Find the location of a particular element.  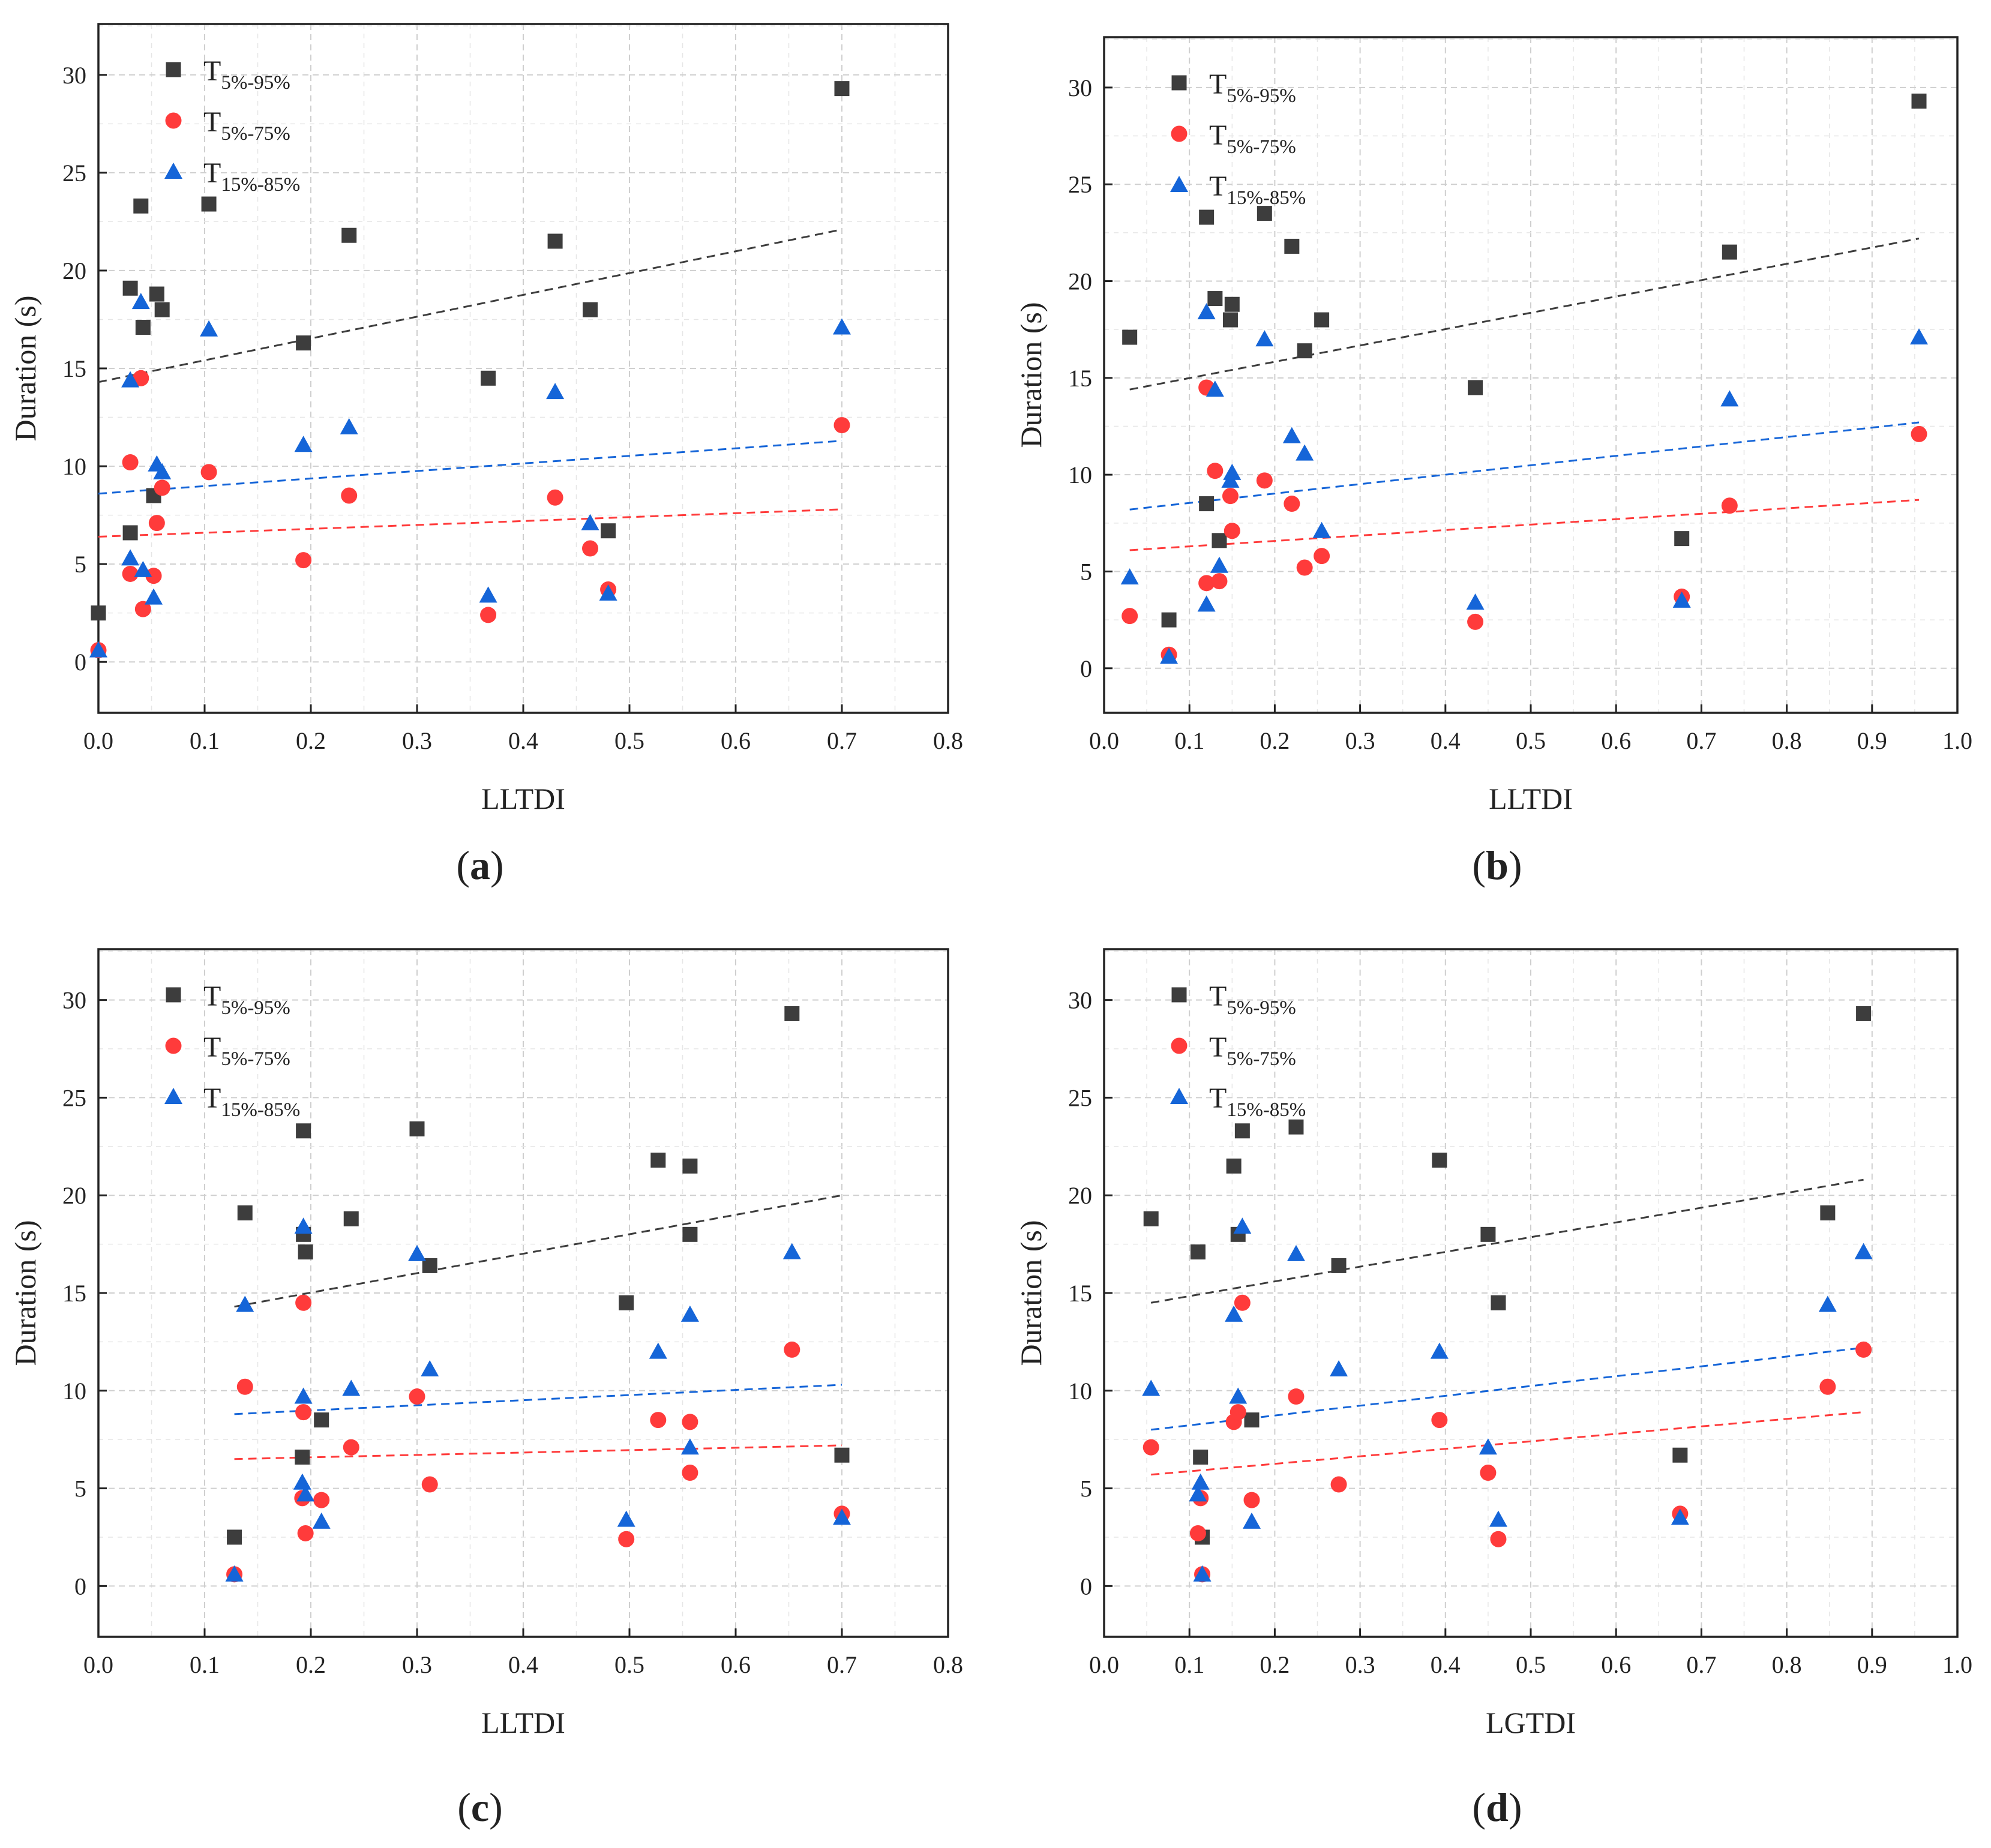

x-tick-label: 0.6 is located at coordinates (736, 740).